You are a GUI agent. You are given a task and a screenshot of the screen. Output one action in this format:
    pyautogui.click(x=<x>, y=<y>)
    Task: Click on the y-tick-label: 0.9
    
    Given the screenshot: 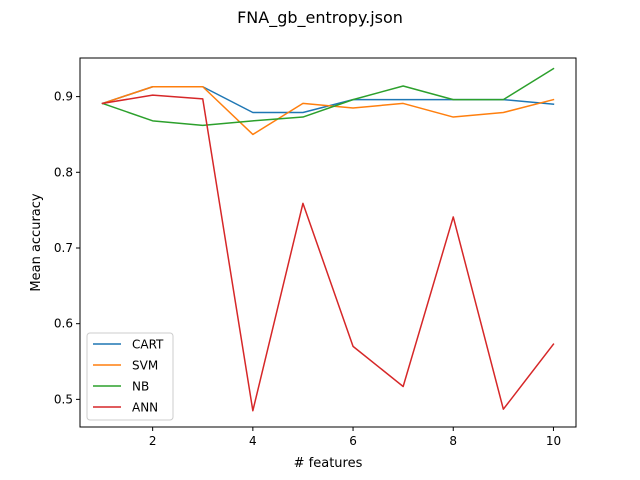 What is the action you would take?
    pyautogui.click(x=63, y=97)
    